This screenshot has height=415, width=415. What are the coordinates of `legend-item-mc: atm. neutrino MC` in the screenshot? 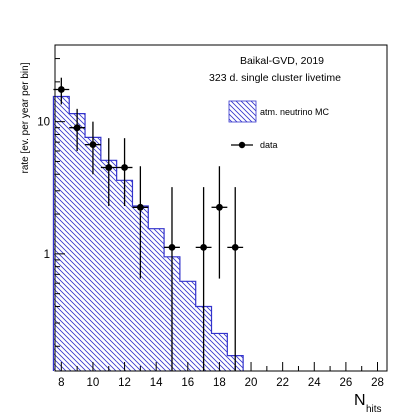 It's located at (279, 111).